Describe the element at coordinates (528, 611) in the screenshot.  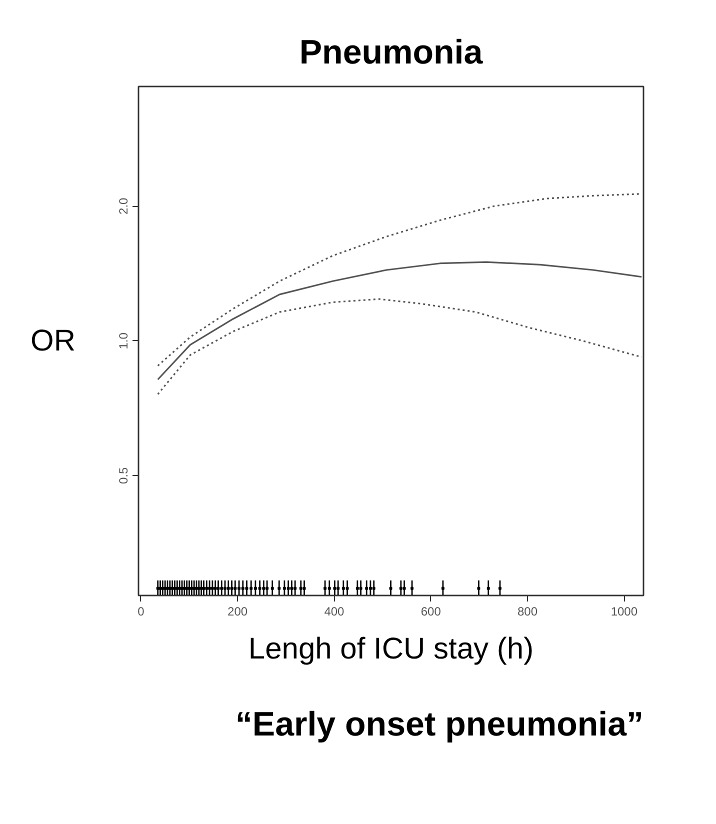
I see `x-tick-label: 800` at that location.